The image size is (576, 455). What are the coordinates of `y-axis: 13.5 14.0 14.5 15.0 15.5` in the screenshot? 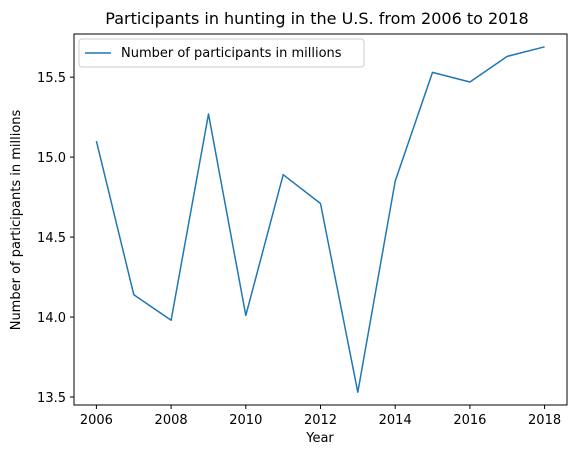 It's located at (55, 238).